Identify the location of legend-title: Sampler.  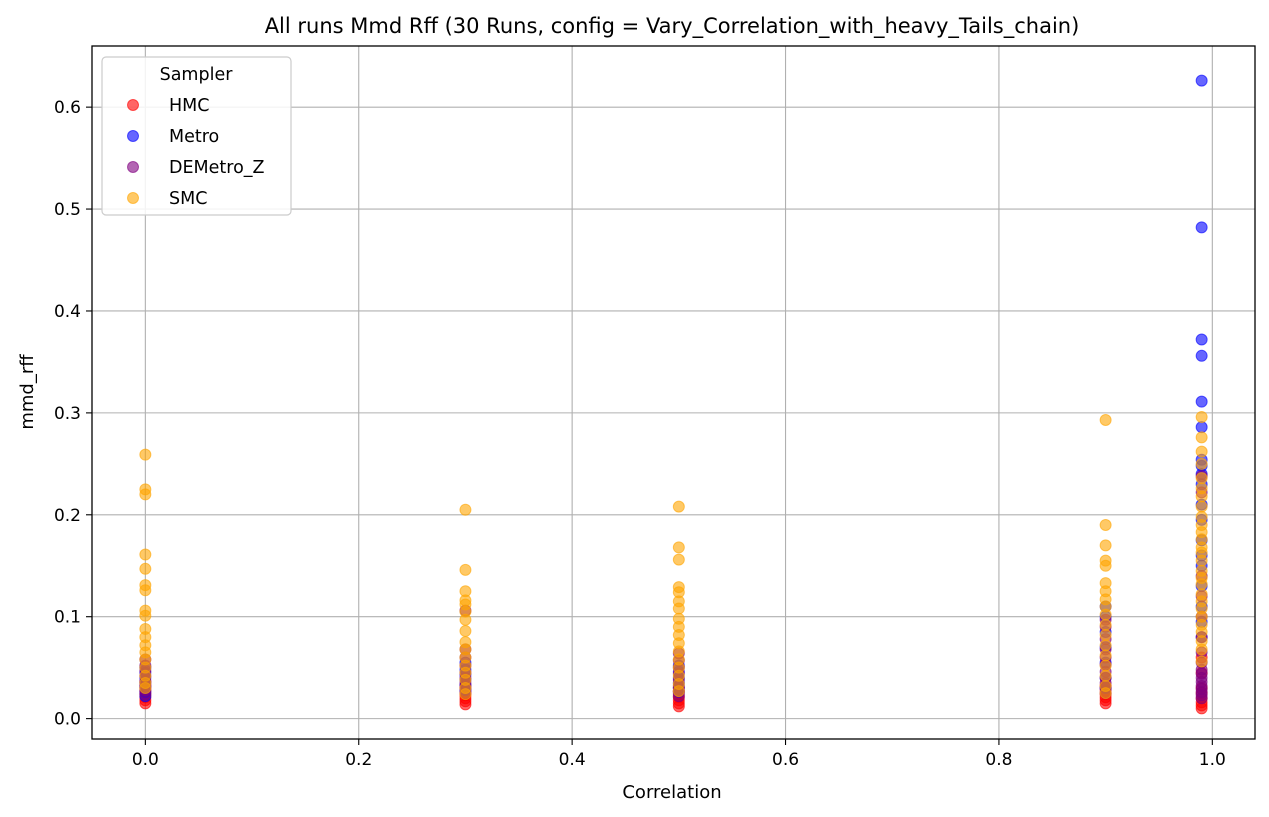
(197, 75).